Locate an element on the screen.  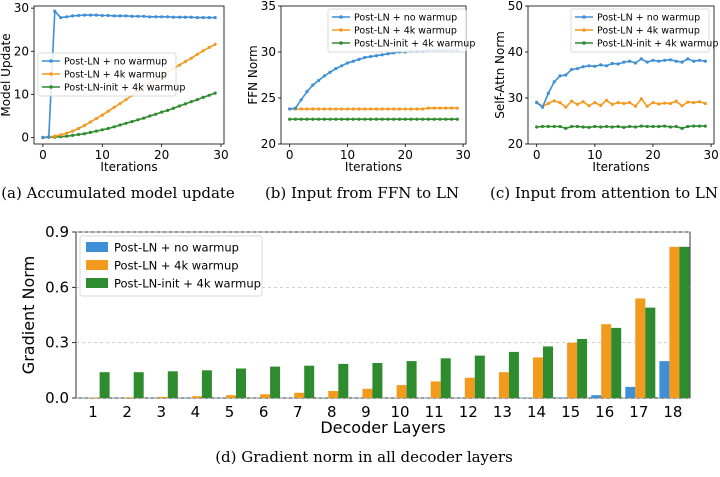
x-tick-label: 14 is located at coordinates (536, 412).